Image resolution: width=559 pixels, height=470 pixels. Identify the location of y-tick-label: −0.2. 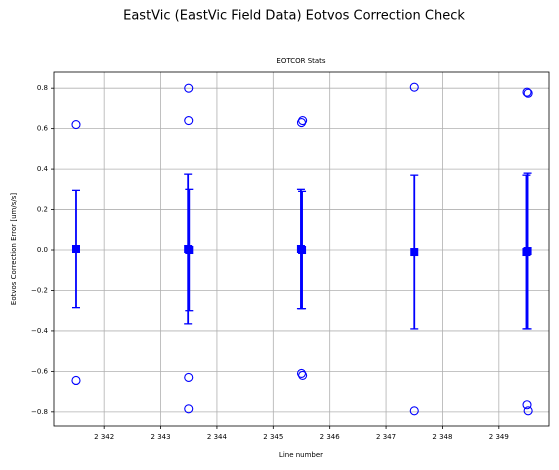
(39, 290).